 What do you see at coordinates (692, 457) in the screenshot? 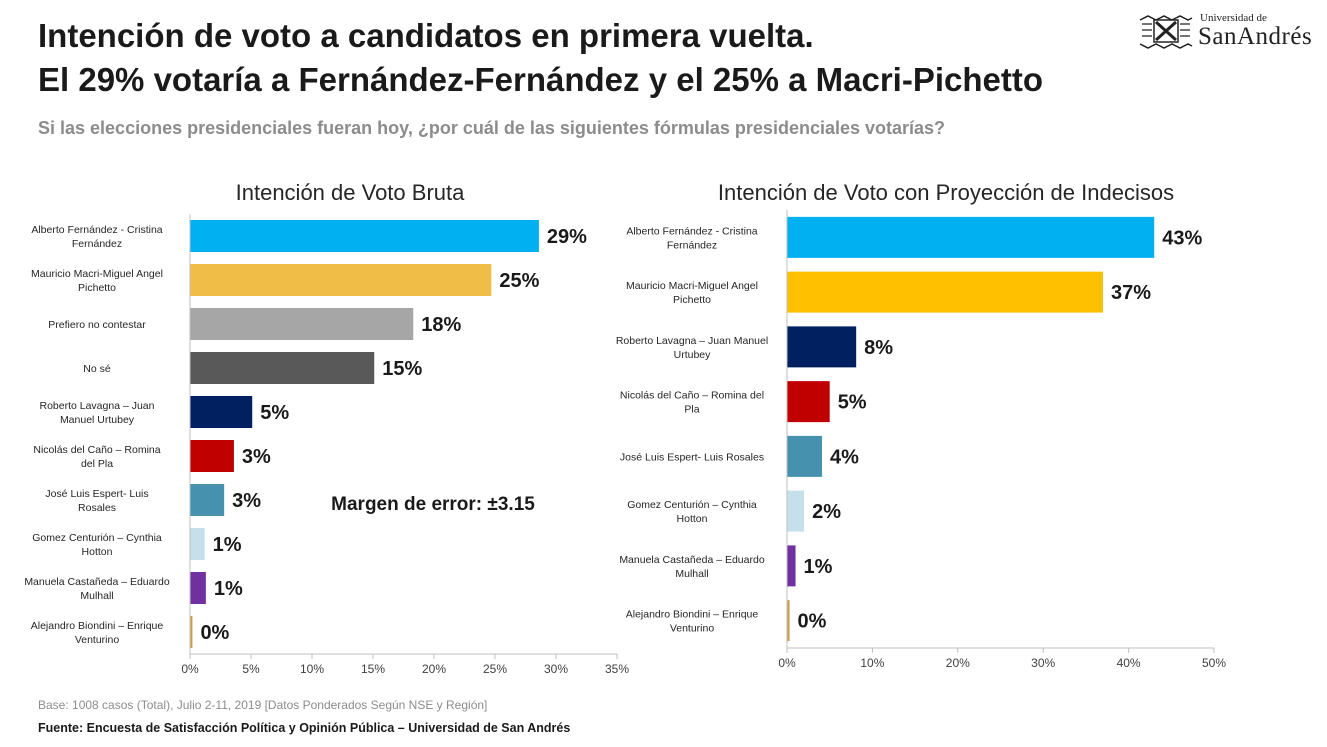
I see `category-label: José Luis Espert- Luis Rosales` at bounding box center [692, 457].